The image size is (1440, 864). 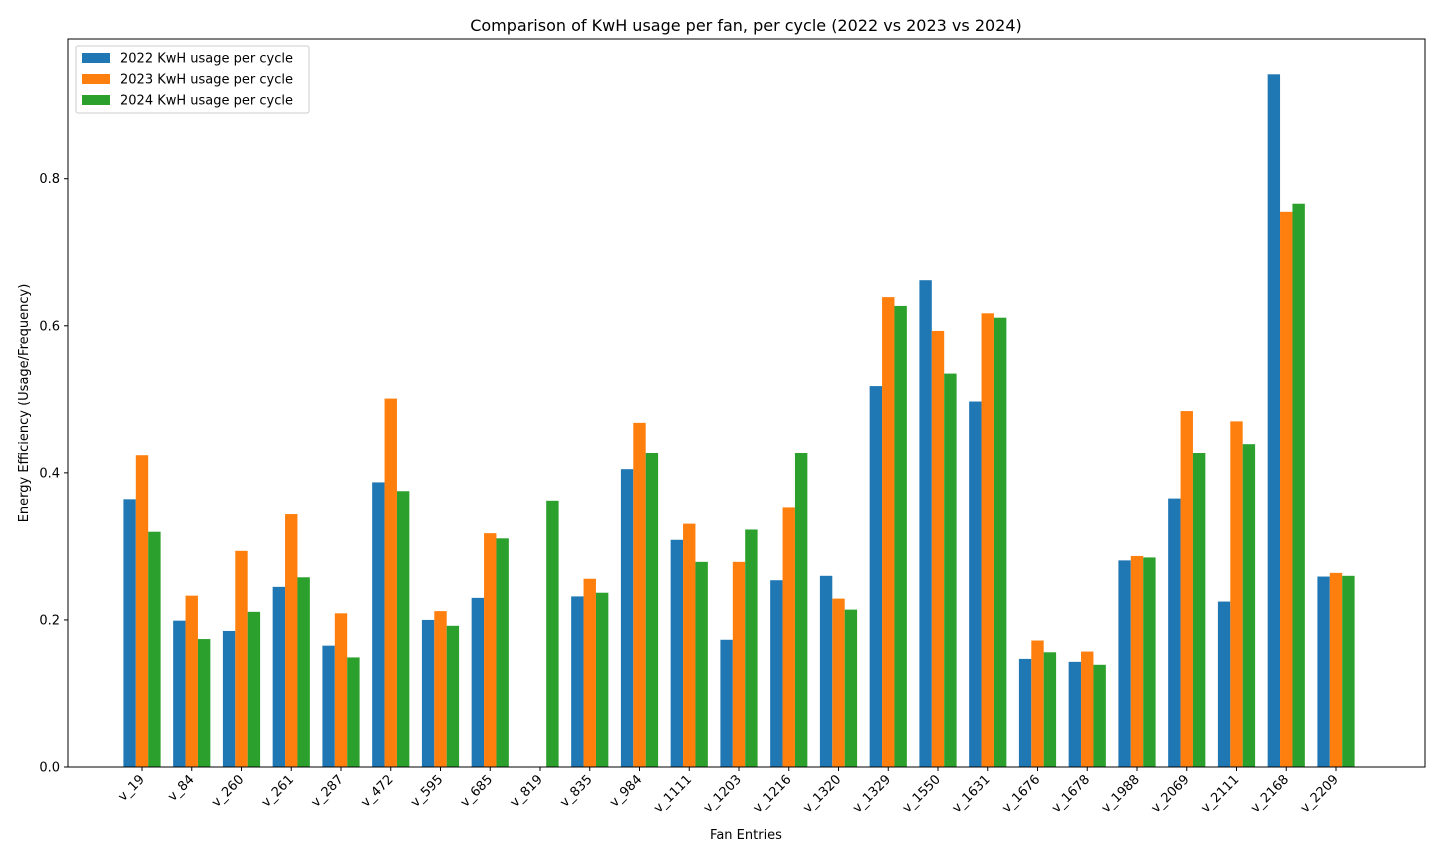 I want to click on x-axis-label: Fan Entries, so click(x=746, y=835).